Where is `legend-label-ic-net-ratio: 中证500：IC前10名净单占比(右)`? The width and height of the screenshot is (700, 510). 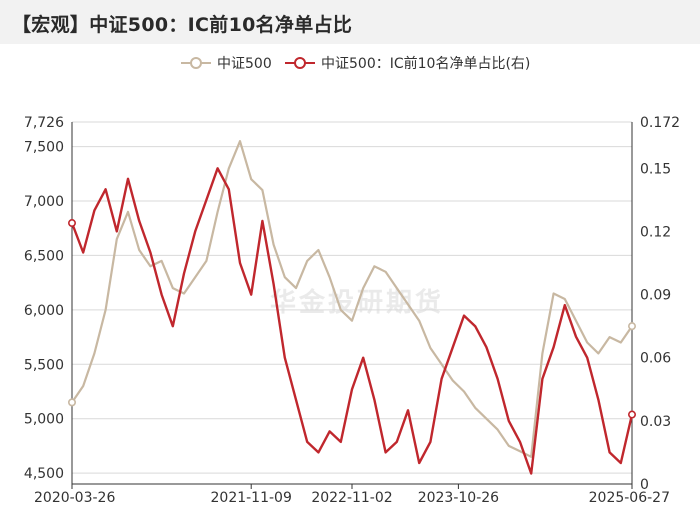 legend-label-ic-net-ratio: 中证500：IC前10名净单占比(右) is located at coordinates (426, 64).